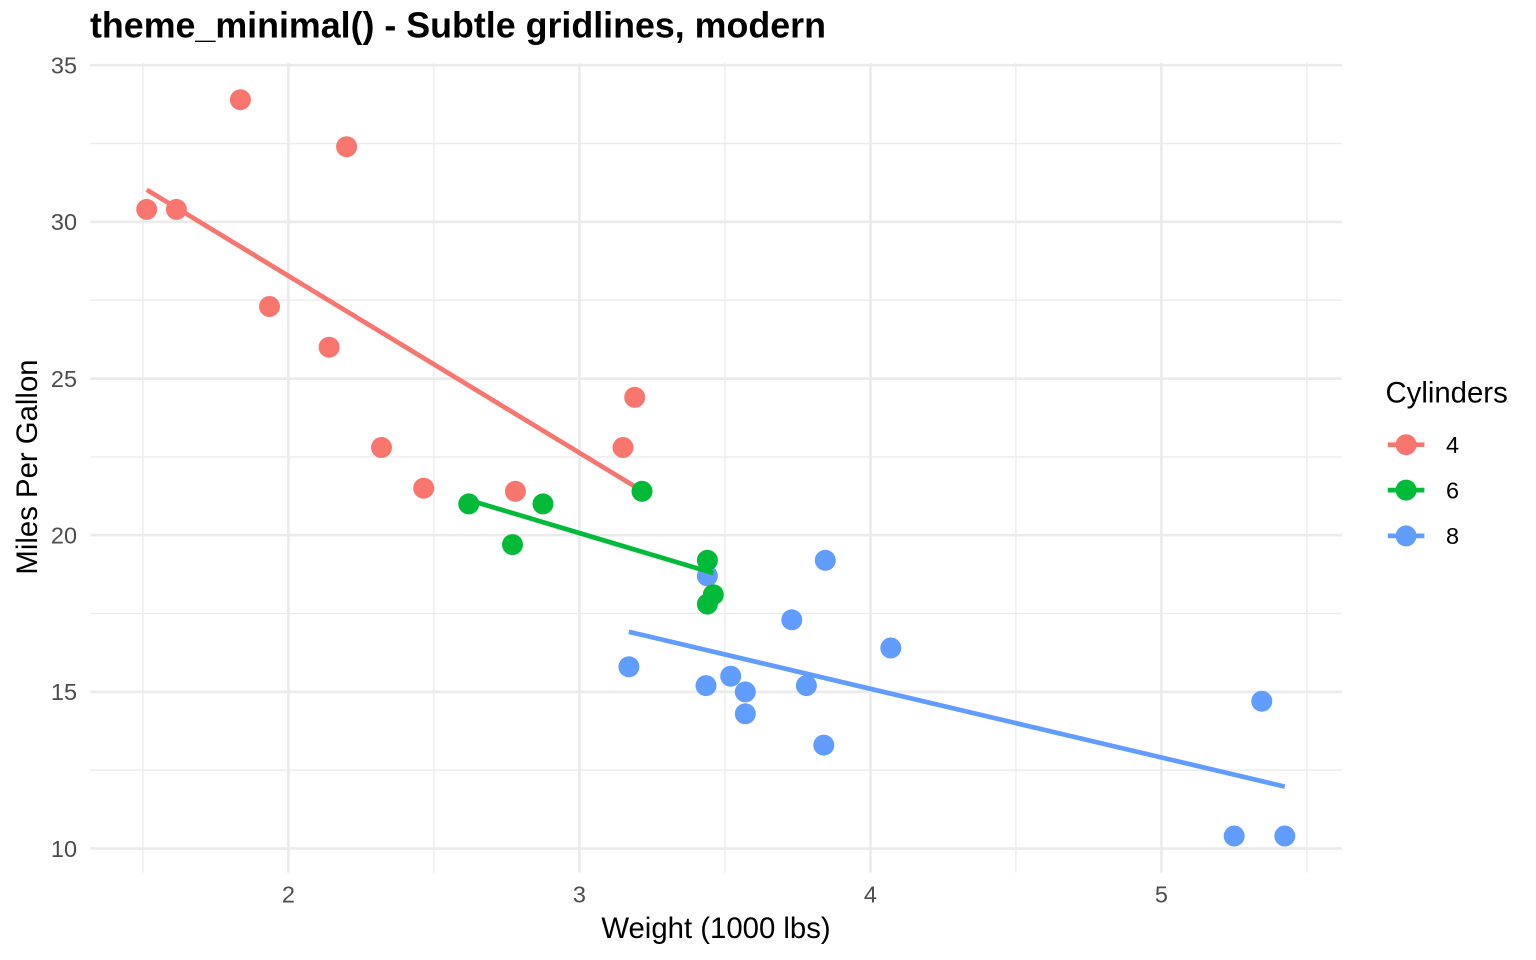 Image resolution: width=1536 pixels, height=960 pixels. What do you see at coordinates (1452, 490) in the screenshot?
I see `svg-text: 6` at bounding box center [1452, 490].